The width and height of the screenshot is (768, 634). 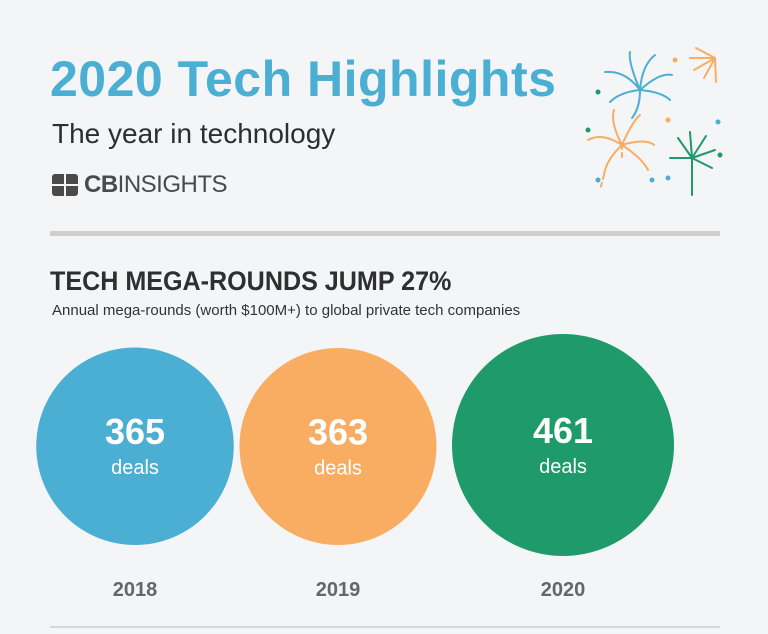 I want to click on bottom-divider, so click(x=385, y=627).